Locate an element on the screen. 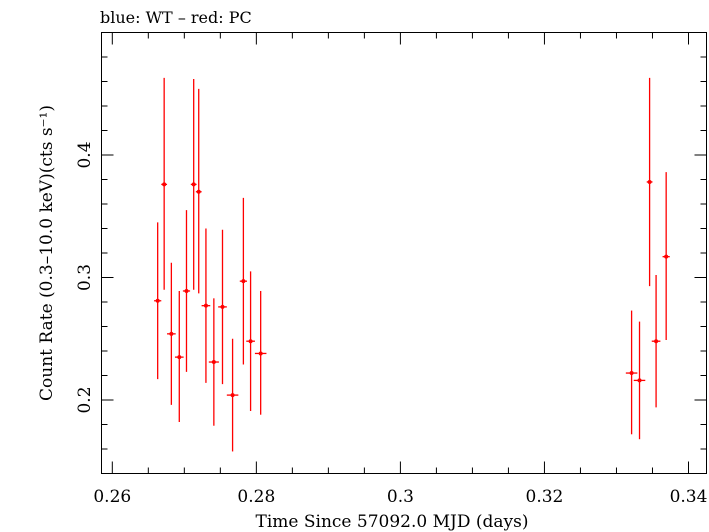 The image size is (709, 532). x-tick-label: 0.26 is located at coordinates (112, 497).